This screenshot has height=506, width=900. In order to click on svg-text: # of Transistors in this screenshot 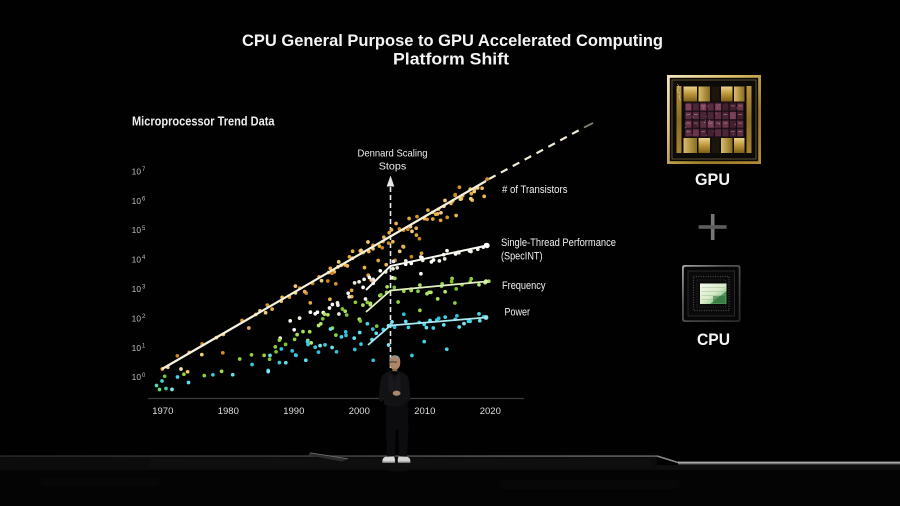, I will do `click(535, 190)`.